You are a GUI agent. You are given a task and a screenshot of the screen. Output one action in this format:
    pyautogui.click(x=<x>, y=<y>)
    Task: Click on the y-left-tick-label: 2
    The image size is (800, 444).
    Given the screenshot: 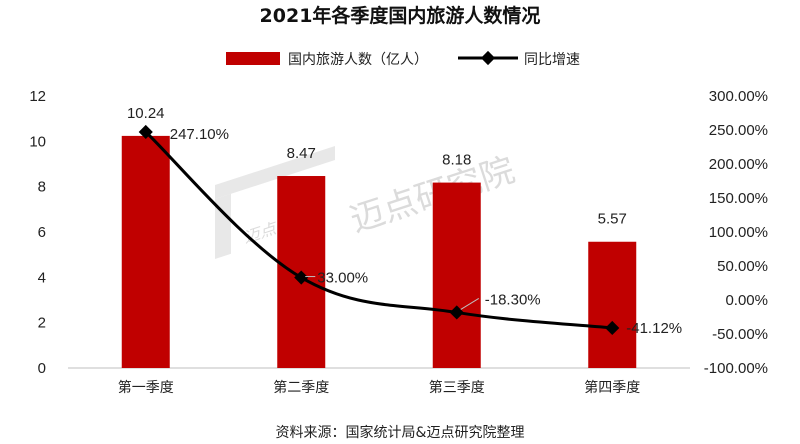 What is the action you would take?
    pyautogui.click(x=42, y=323)
    